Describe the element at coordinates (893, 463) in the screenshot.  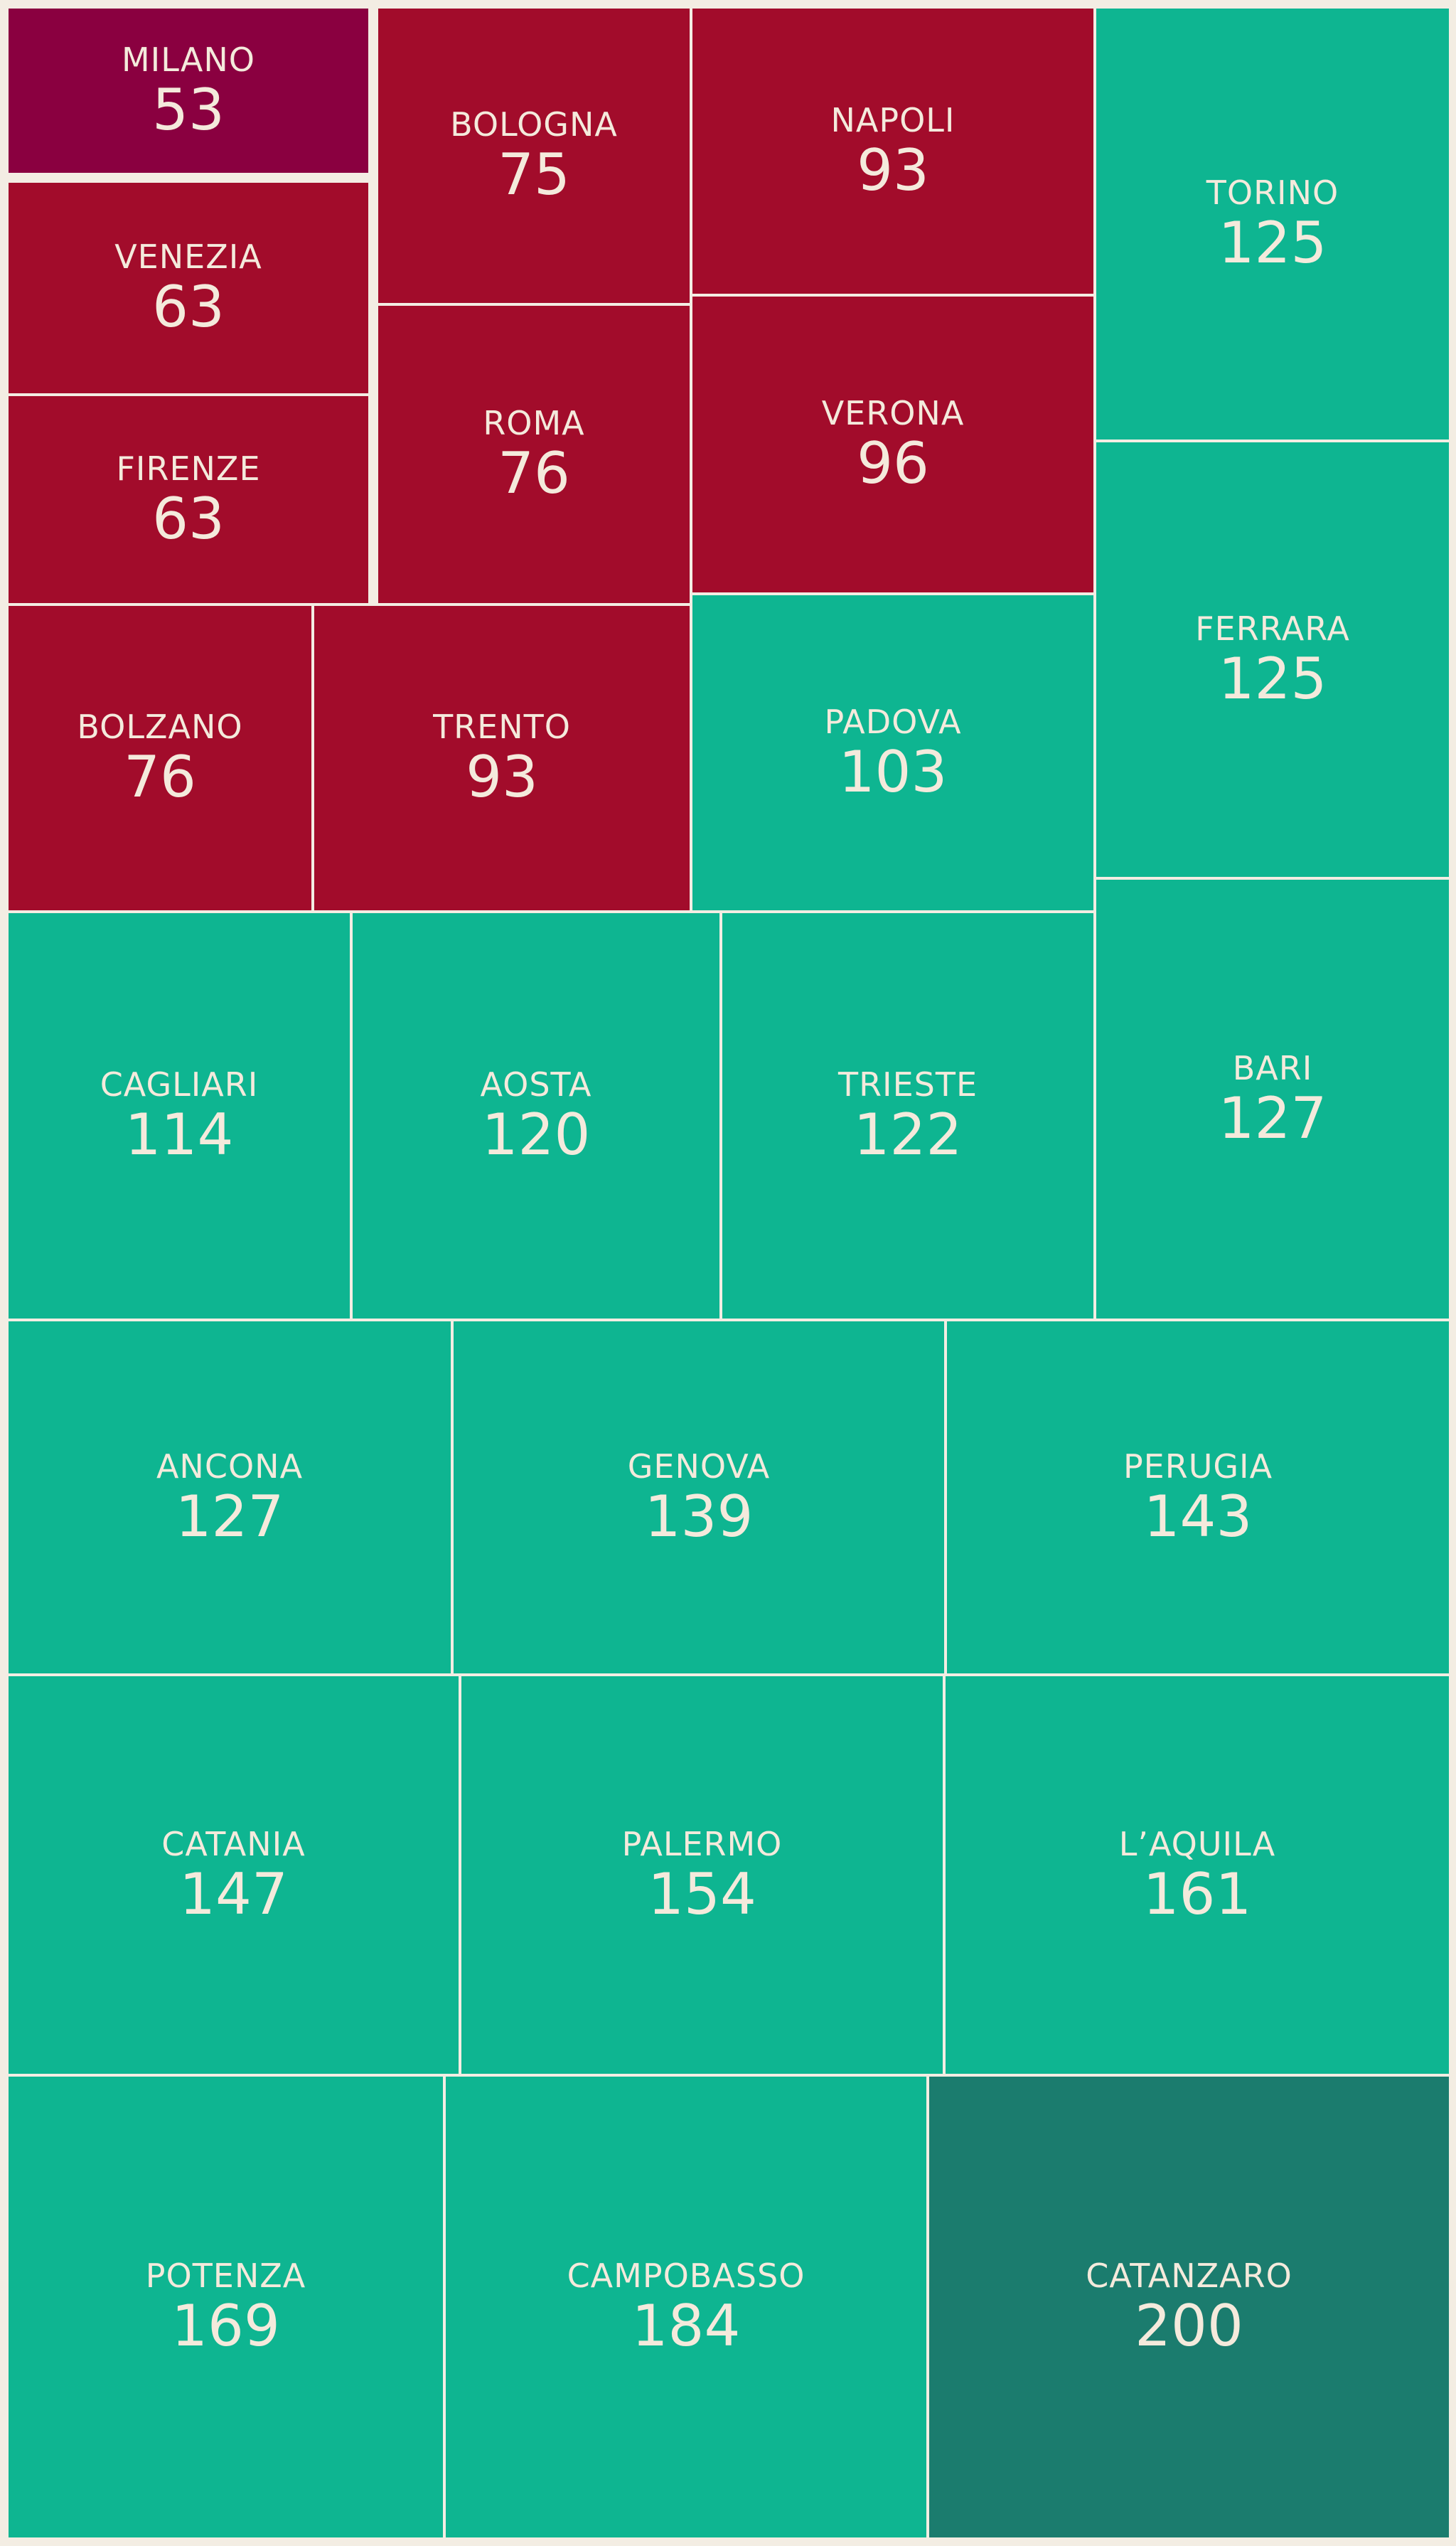
I see `tile-value: 96` at that location.